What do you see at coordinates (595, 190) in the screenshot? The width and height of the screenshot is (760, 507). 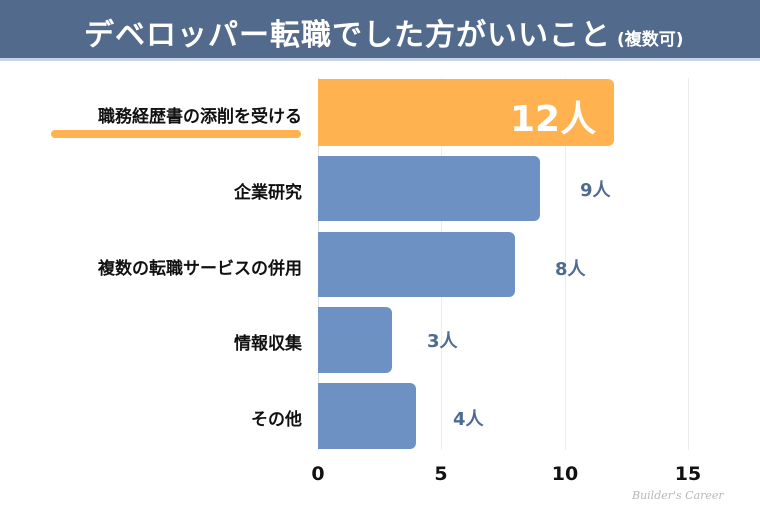 I see `value-label: 9人` at bounding box center [595, 190].